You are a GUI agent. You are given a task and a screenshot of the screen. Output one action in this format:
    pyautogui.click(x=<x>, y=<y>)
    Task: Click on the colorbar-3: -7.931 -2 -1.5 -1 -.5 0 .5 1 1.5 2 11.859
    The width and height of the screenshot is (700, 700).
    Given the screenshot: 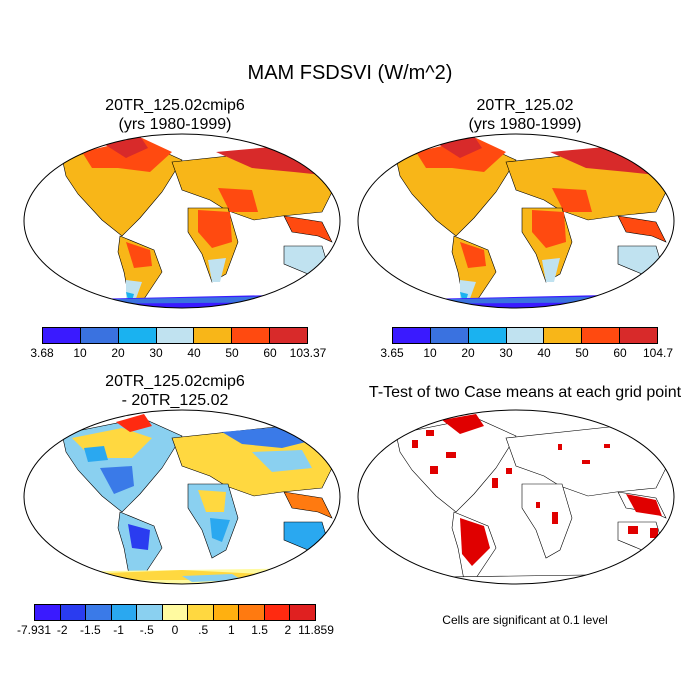 What is the action you would take?
    pyautogui.click(x=175, y=620)
    